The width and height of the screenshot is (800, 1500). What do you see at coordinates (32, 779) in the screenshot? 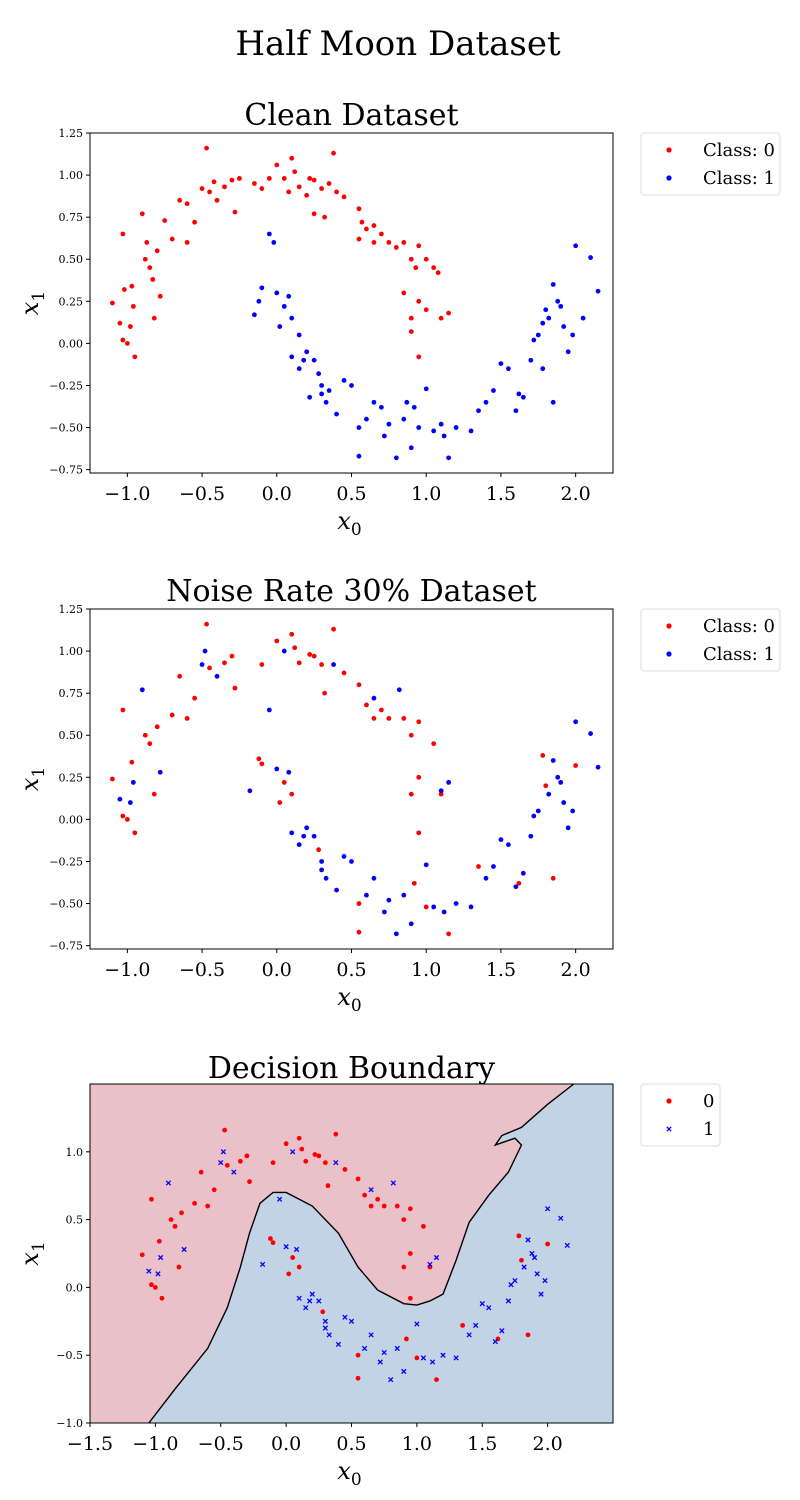
I see `y-axis-label: x1` at bounding box center [32, 779].